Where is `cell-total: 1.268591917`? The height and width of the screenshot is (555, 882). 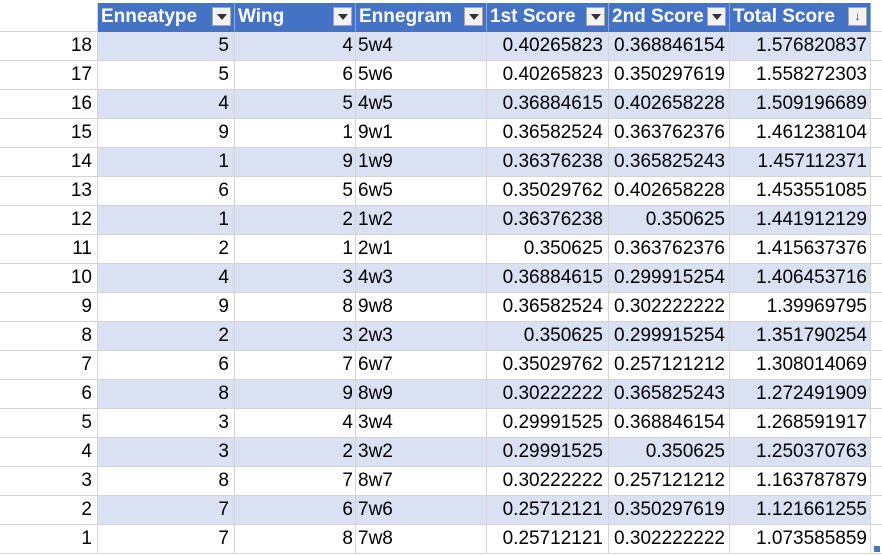
cell-total: 1.268591917 is located at coordinates (800, 423).